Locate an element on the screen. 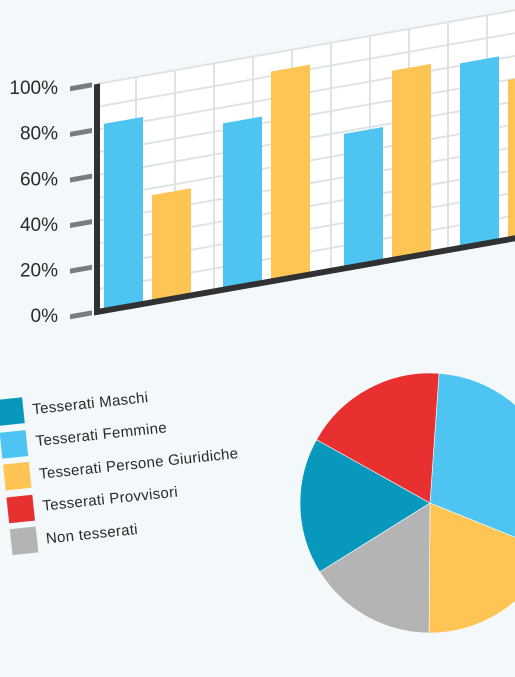 Image resolution: width=515 pixels, height=677 pixels. y-tick-label: 60% is located at coordinates (39, 179).